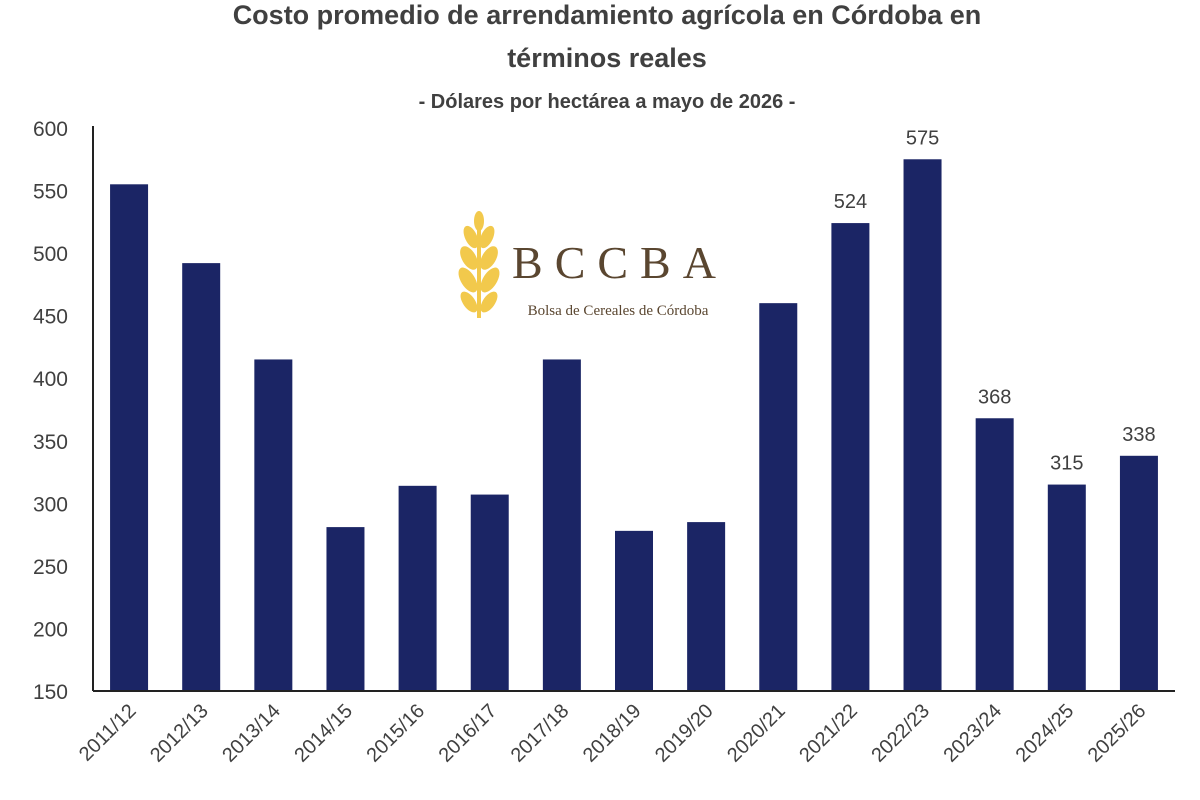 This screenshot has width=1200, height=800. Describe the element at coordinates (50, 317) in the screenshot. I see `y-tick-label: 450` at that location.